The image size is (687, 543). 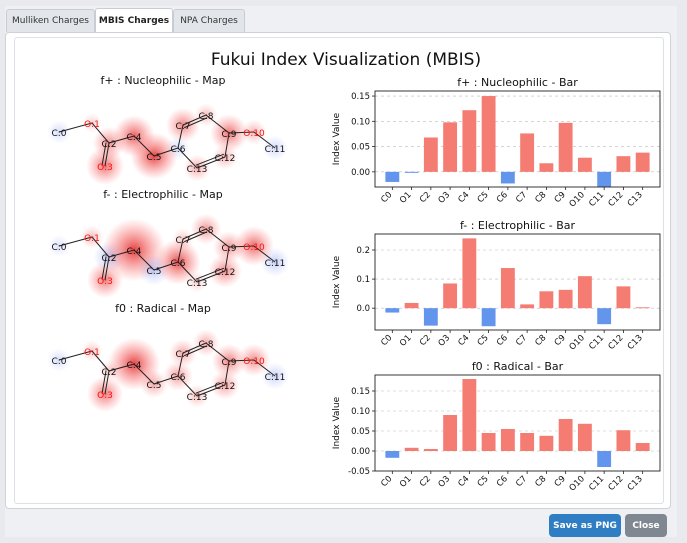 What do you see at coordinates (463, 197) in the screenshot?
I see `chart-0-xtick-label-C4: C4` at bounding box center [463, 197].